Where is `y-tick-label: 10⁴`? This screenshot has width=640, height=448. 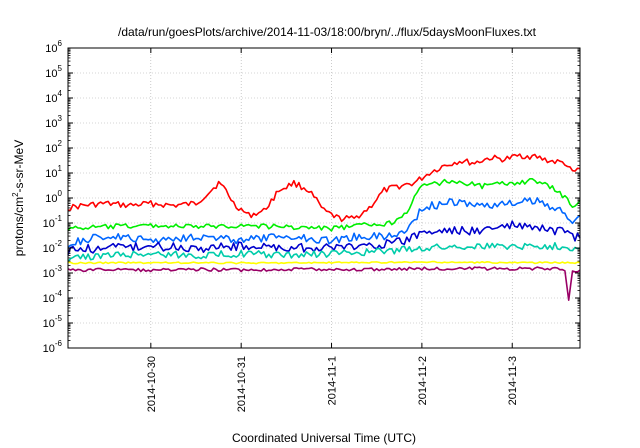
y-tick-label: 10⁴ is located at coordinates (53, 97).